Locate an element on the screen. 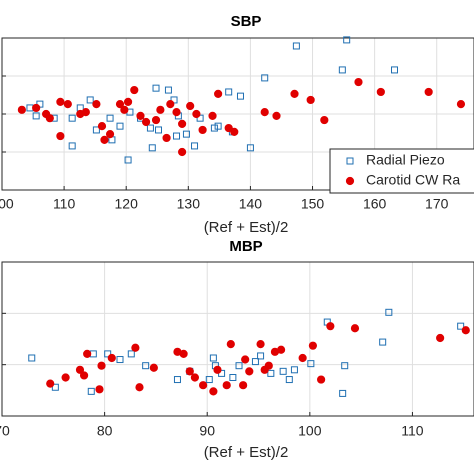 The height and width of the screenshot is (474, 474). x-tick-label: 80 is located at coordinates (105, 431).